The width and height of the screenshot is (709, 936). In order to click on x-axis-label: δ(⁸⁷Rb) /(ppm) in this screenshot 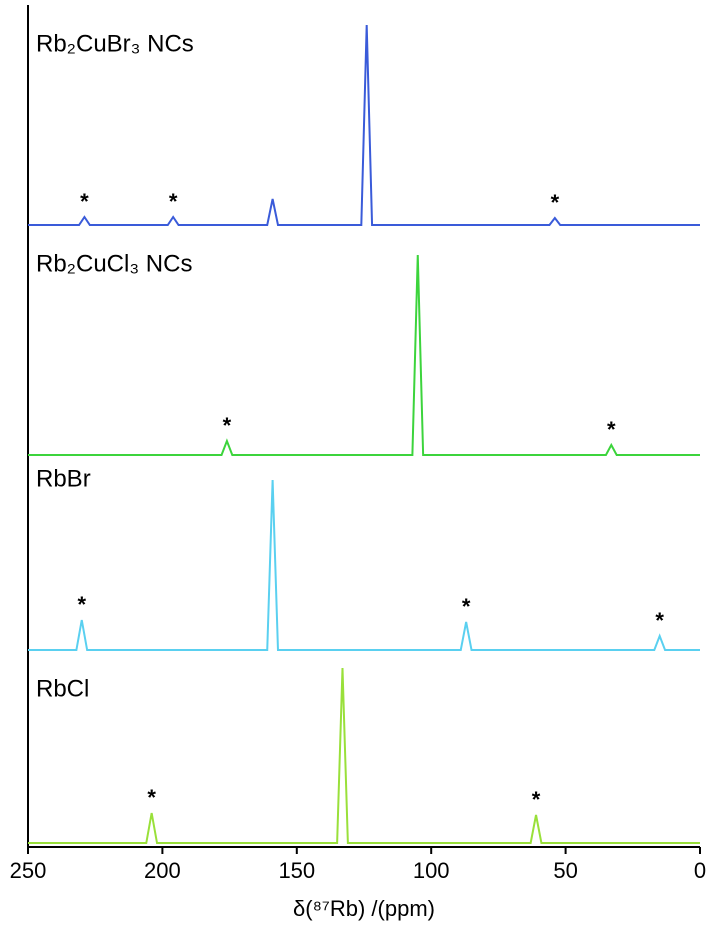, I will do `click(364, 908)`.